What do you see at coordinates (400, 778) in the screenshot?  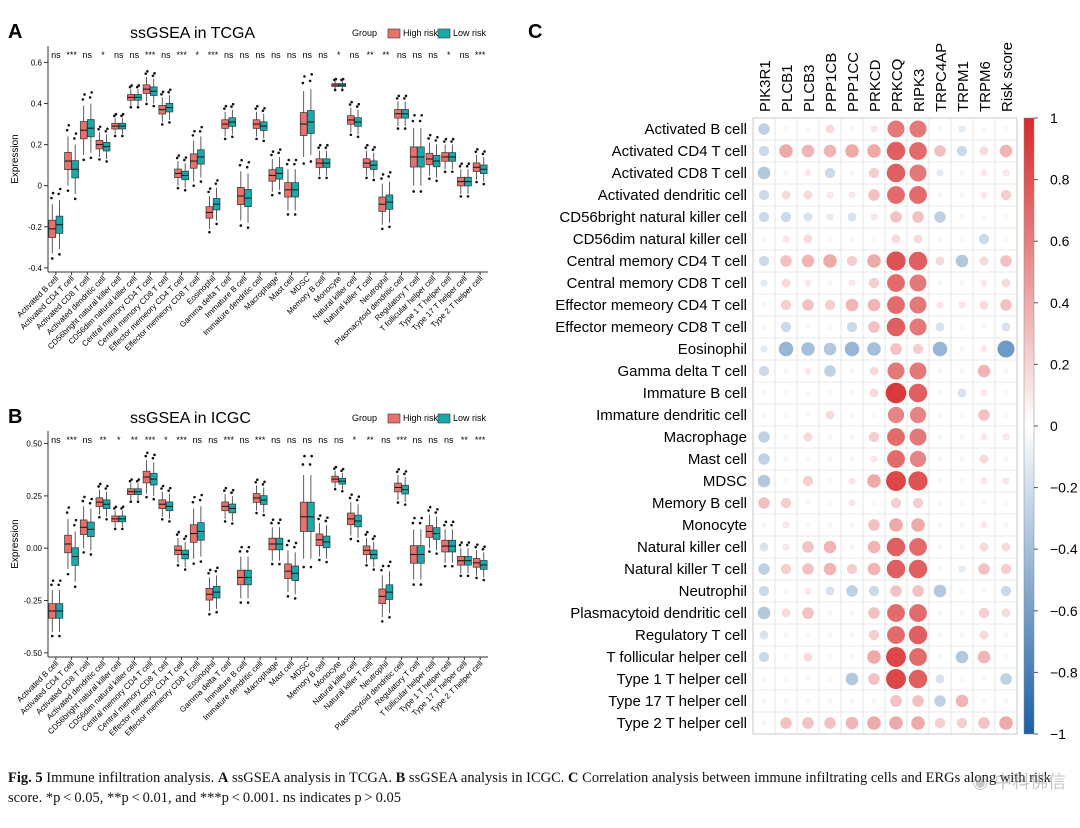 I see `caption-b: B` at bounding box center [400, 778].